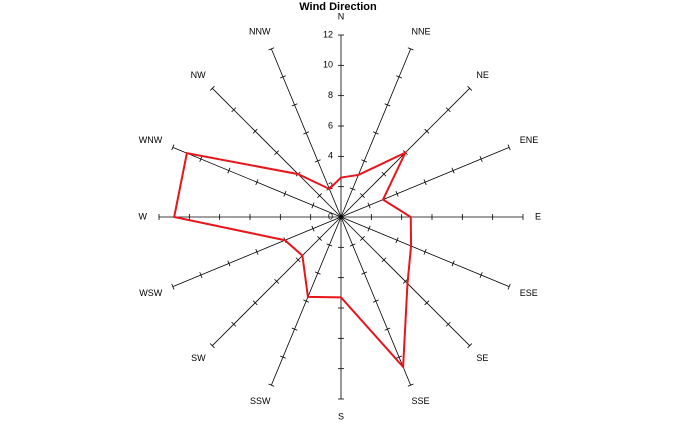  I want to click on category-label: SE, so click(482, 358).